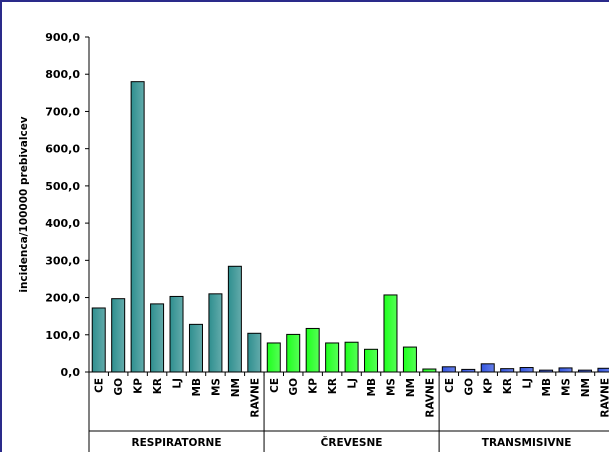 The image size is (609, 452). What do you see at coordinates (62, 335) in the screenshot?
I see `y-tick-label: 100,0` at bounding box center [62, 335].